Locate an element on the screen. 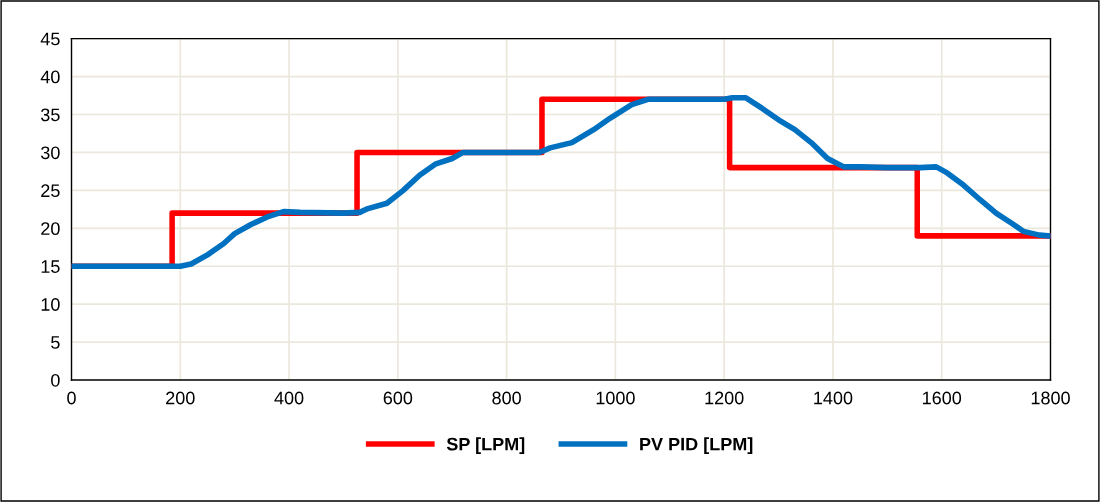 The height and width of the screenshot is (502, 1100). x-tick-label: 600 is located at coordinates (398, 398).